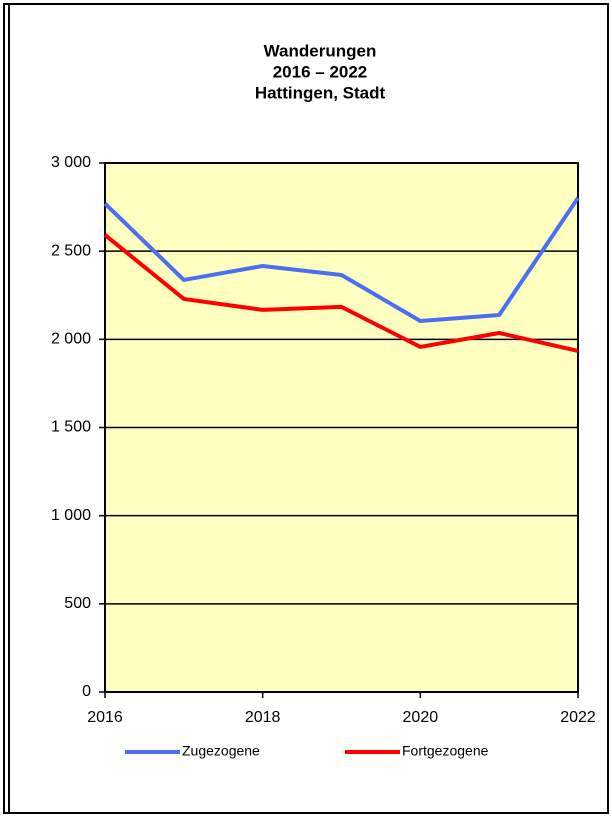  I want to click on x-tick-label: 2016, so click(105, 717).